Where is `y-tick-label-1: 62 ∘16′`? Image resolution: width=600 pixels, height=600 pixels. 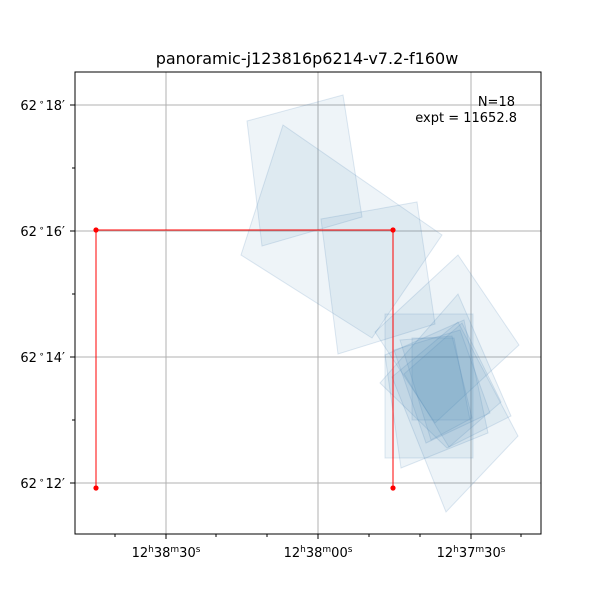
y-tick-label-1: 62 ∘16′ is located at coordinates (42, 232).